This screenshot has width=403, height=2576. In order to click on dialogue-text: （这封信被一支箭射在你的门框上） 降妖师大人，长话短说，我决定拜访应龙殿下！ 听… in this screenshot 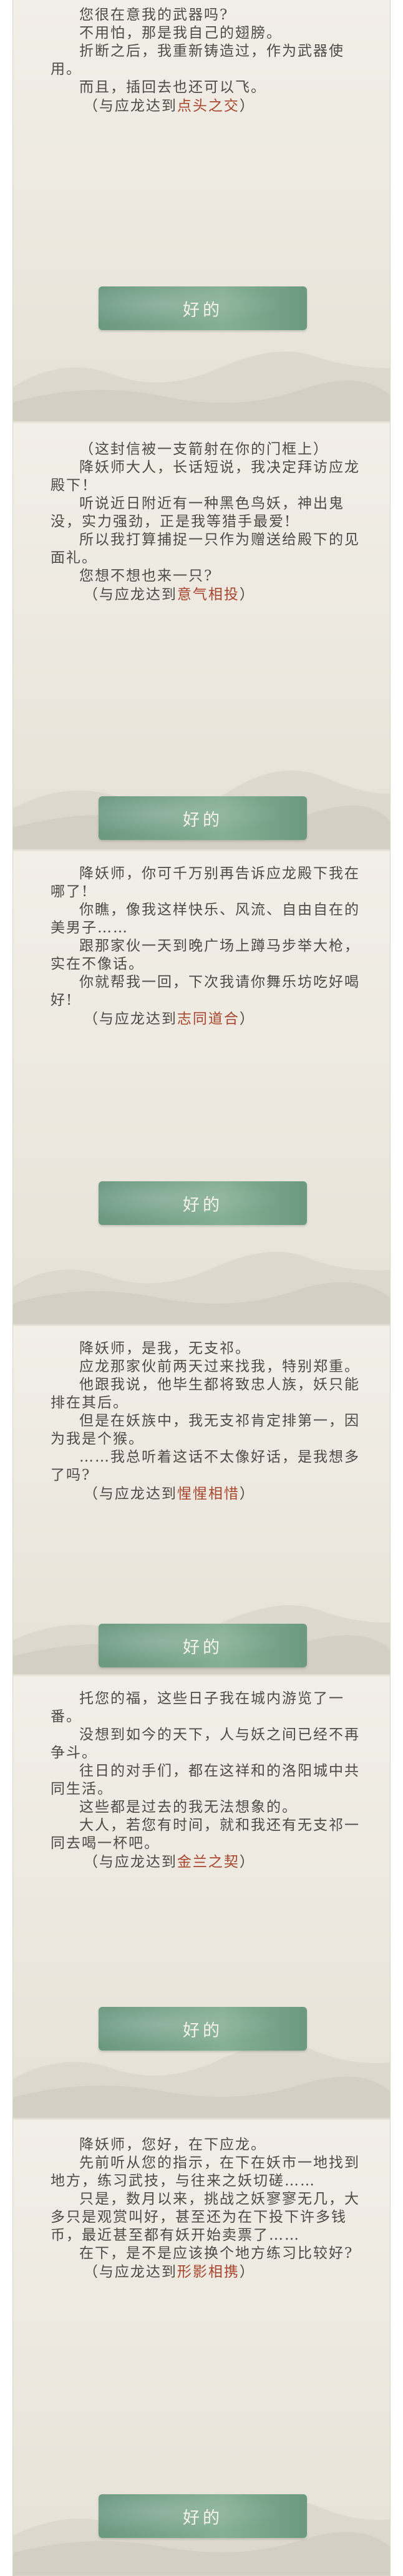, I will do `click(213, 522)`.